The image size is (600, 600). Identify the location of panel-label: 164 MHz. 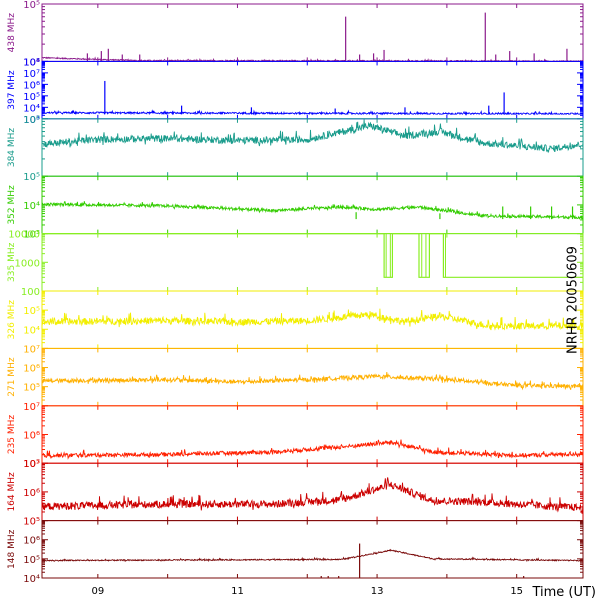
(12, 492).